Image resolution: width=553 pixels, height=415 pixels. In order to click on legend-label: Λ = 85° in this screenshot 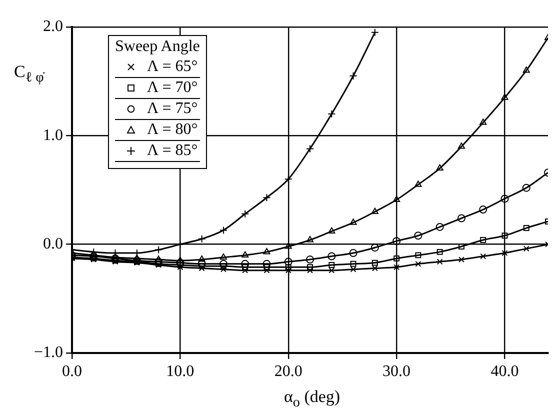, I will do `click(172, 151)`.